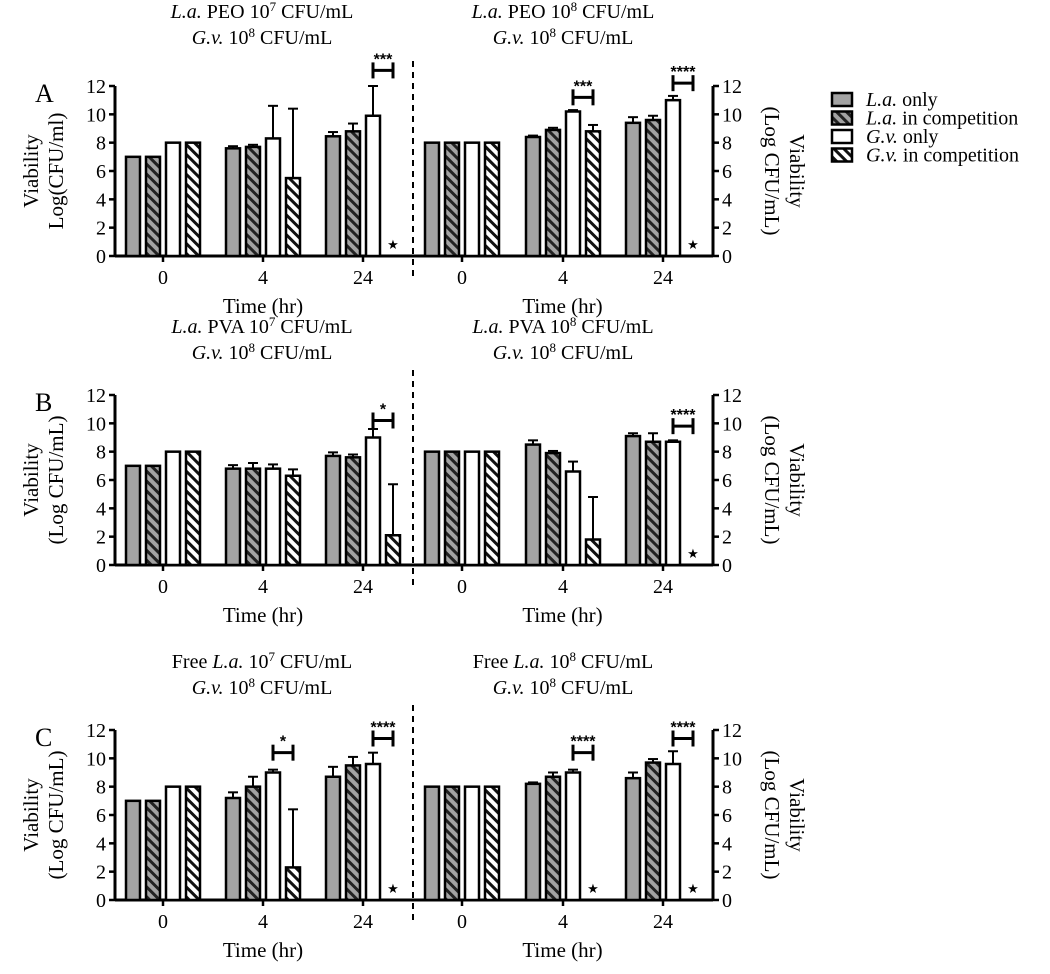 The height and width of the screenshot is (974, 1050). I want to click on panel-label: C, so click(43, 737).